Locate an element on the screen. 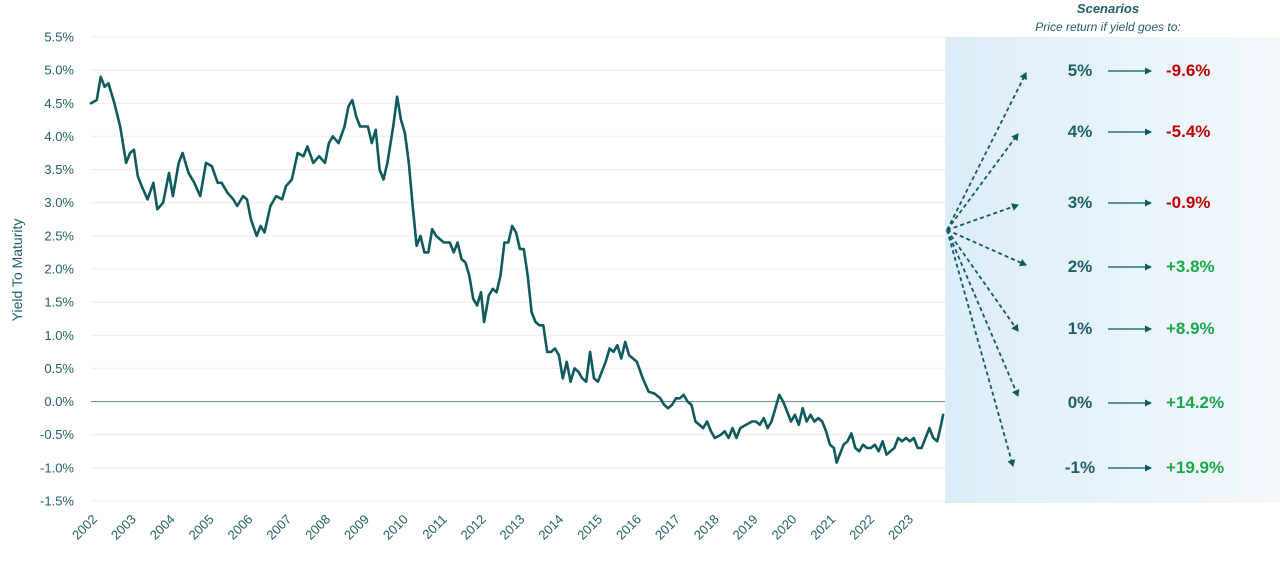  scenario-return: -0.9% is located at coordinates (1188, 202).